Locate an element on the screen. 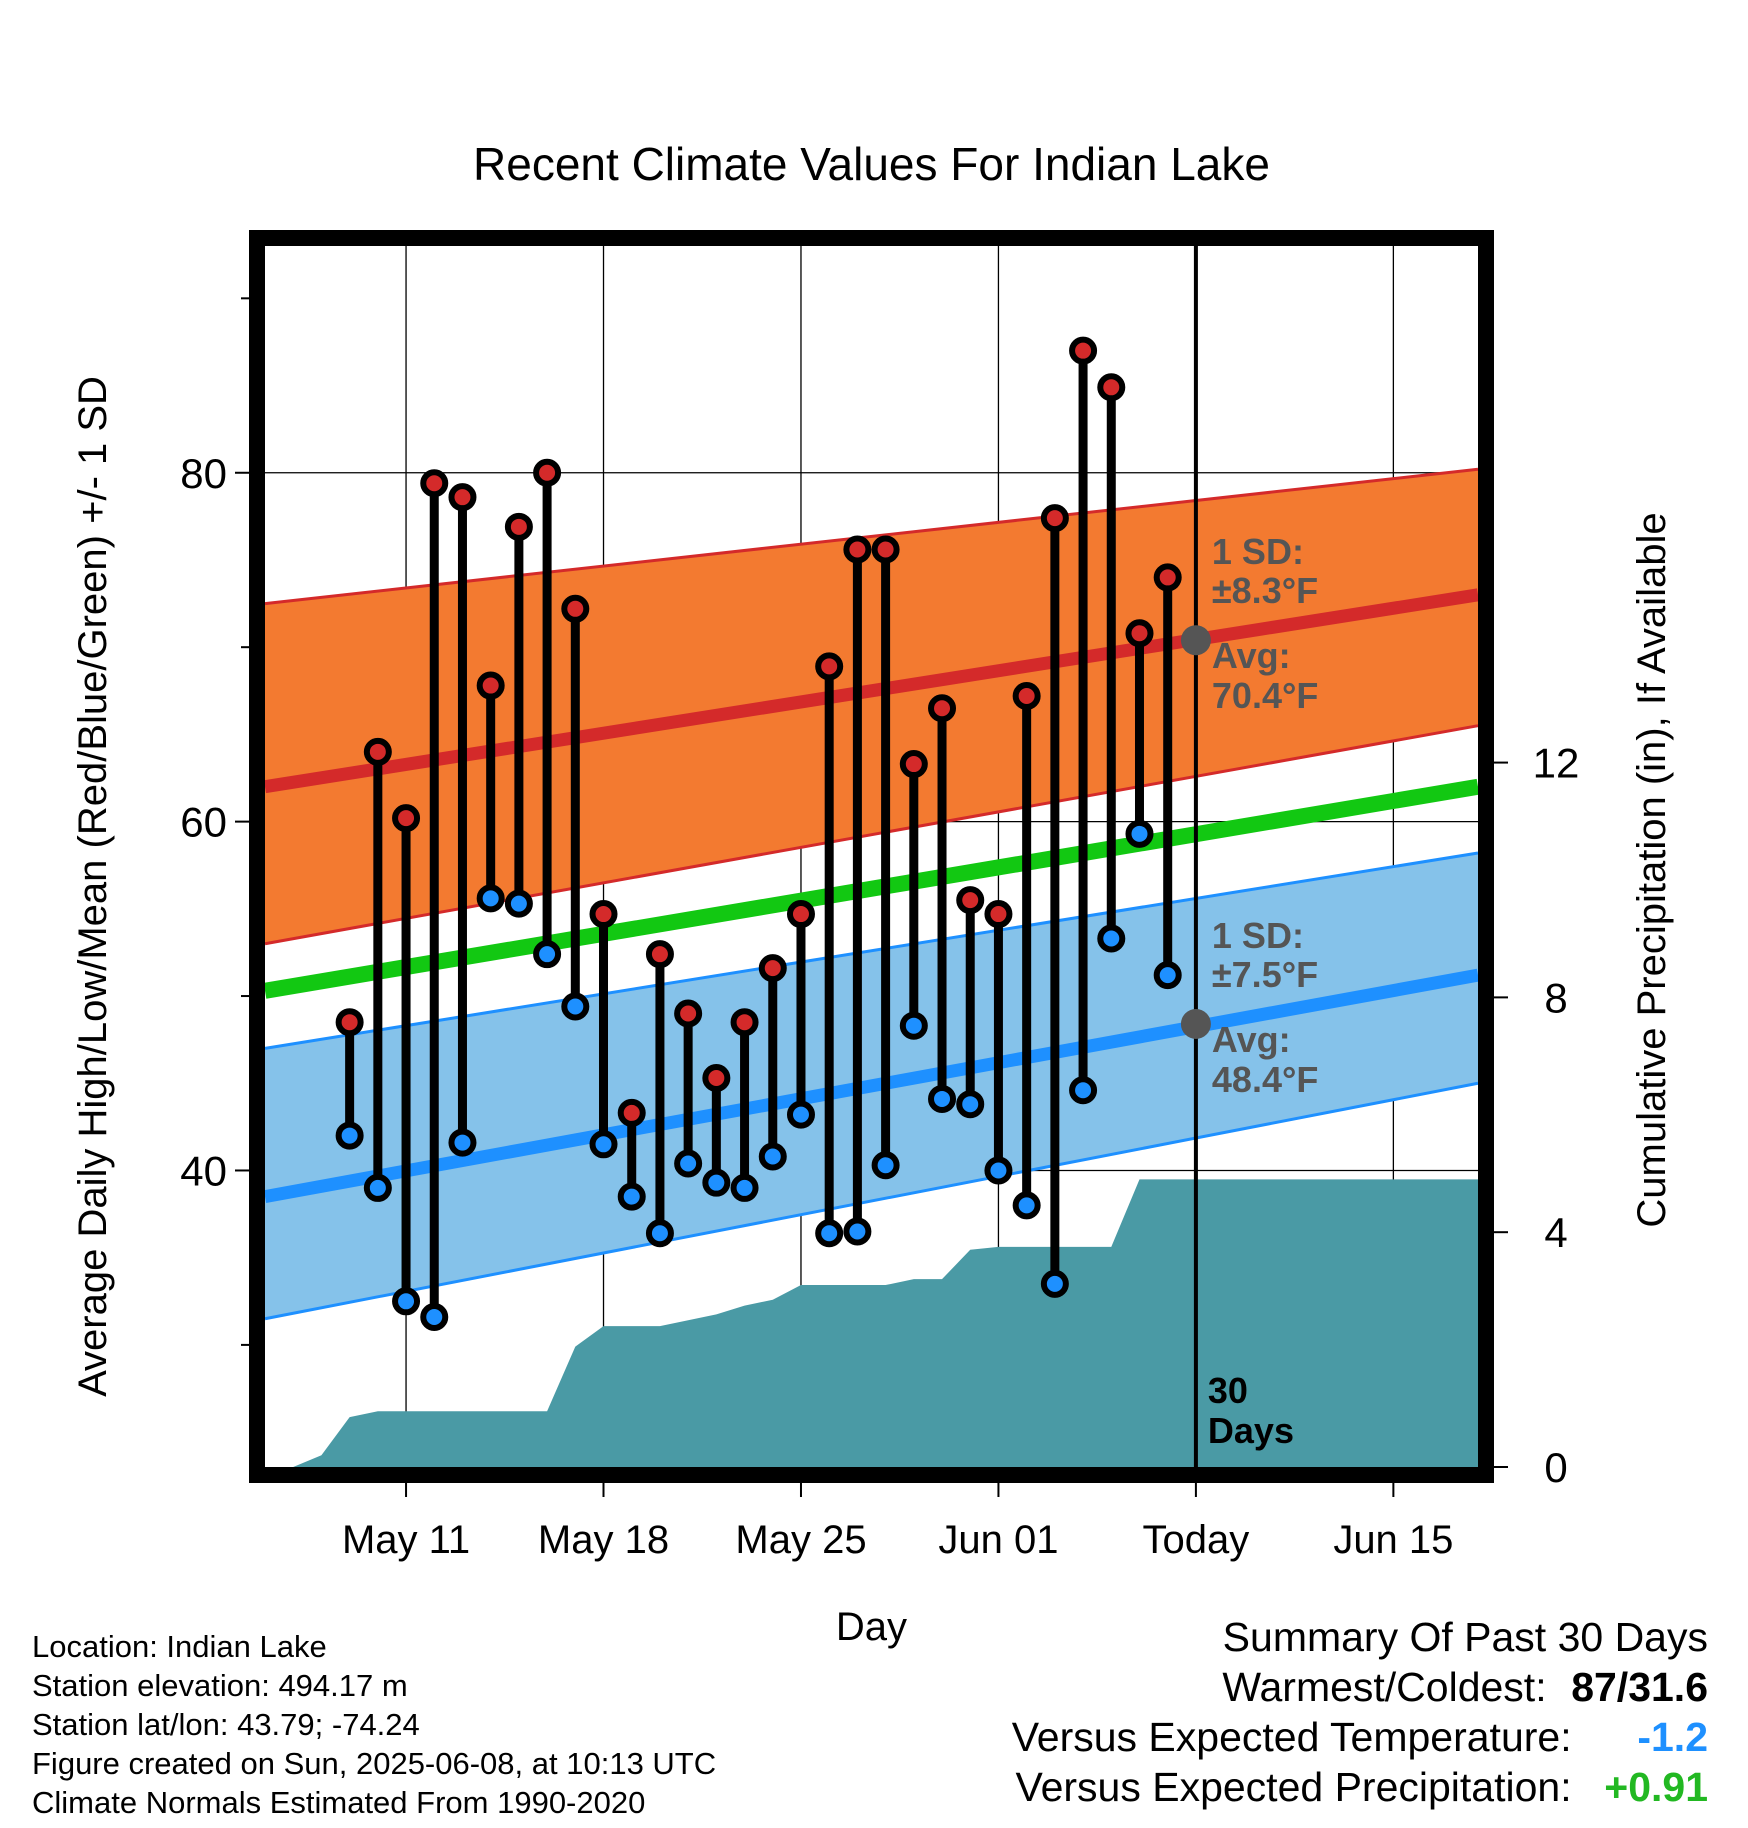  low-sd-band-lower-edge is located at coordinates (871, 1201).